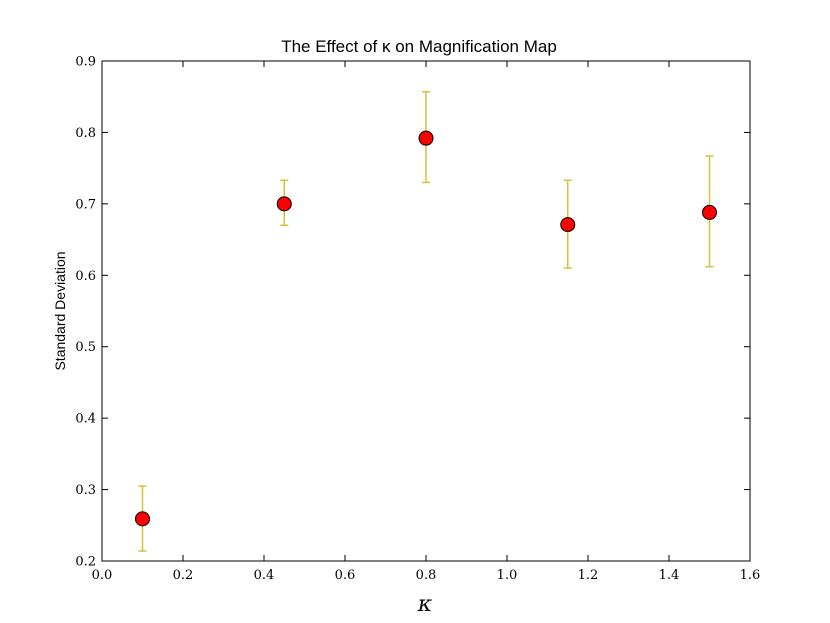 The width and height of the screenshot is (830, 623). Describe the element at coordinates (426, 575) in the screenshot. I see `x-tick-label: 0.8` at that location.